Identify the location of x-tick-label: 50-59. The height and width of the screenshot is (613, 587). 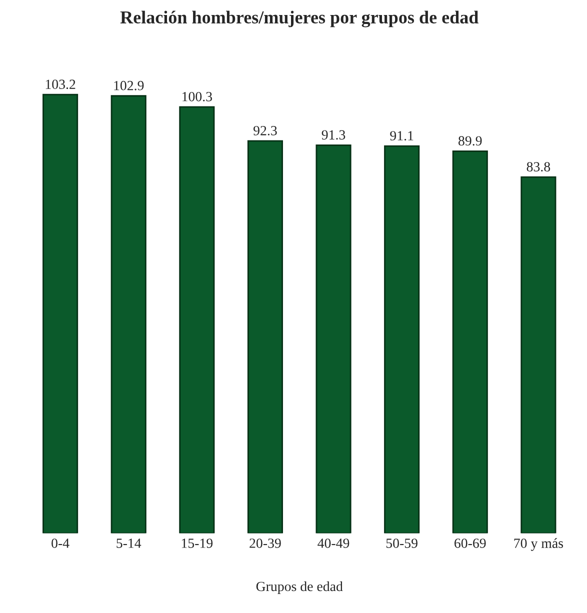
(402, 543).